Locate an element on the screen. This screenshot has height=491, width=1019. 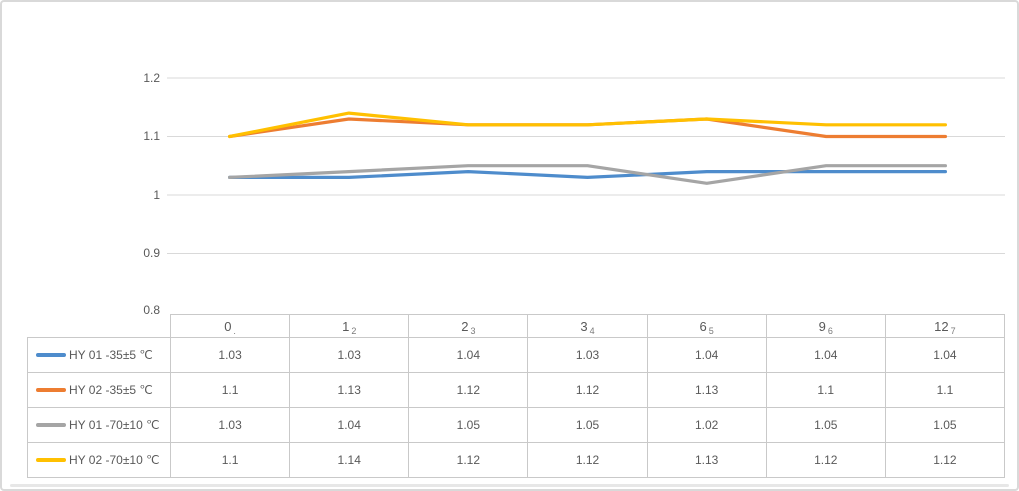
y-axis-tick: 1 is located at coordinates (156, 195).